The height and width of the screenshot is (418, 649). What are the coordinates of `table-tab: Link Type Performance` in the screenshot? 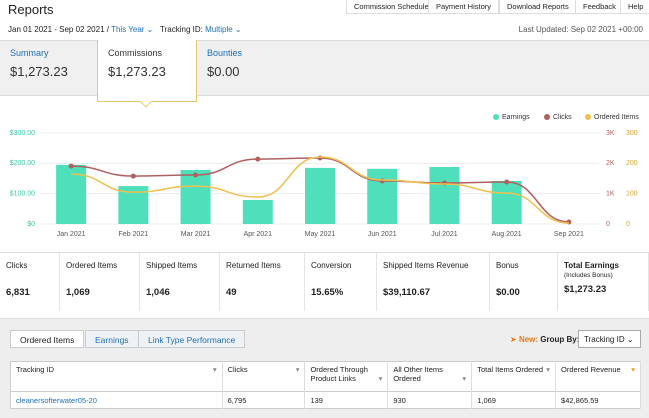 It's located at (192, 339).